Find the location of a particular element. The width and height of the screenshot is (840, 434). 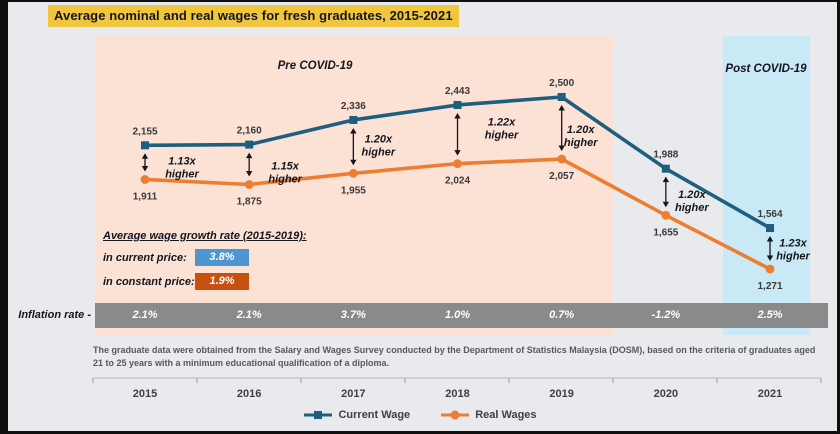

pre-covid-label: Pre COVID-19 is located at coordinates (315, 66).